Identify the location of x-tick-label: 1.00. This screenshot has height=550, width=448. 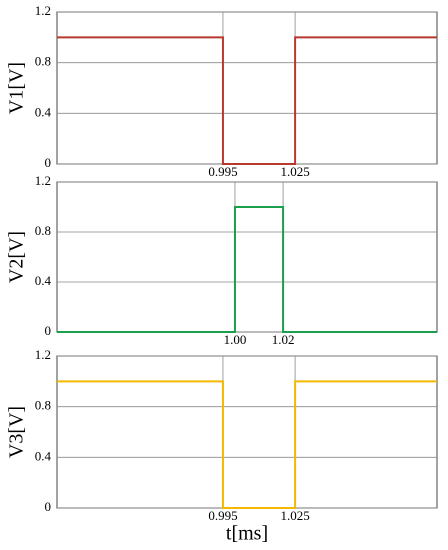
(235, 339).